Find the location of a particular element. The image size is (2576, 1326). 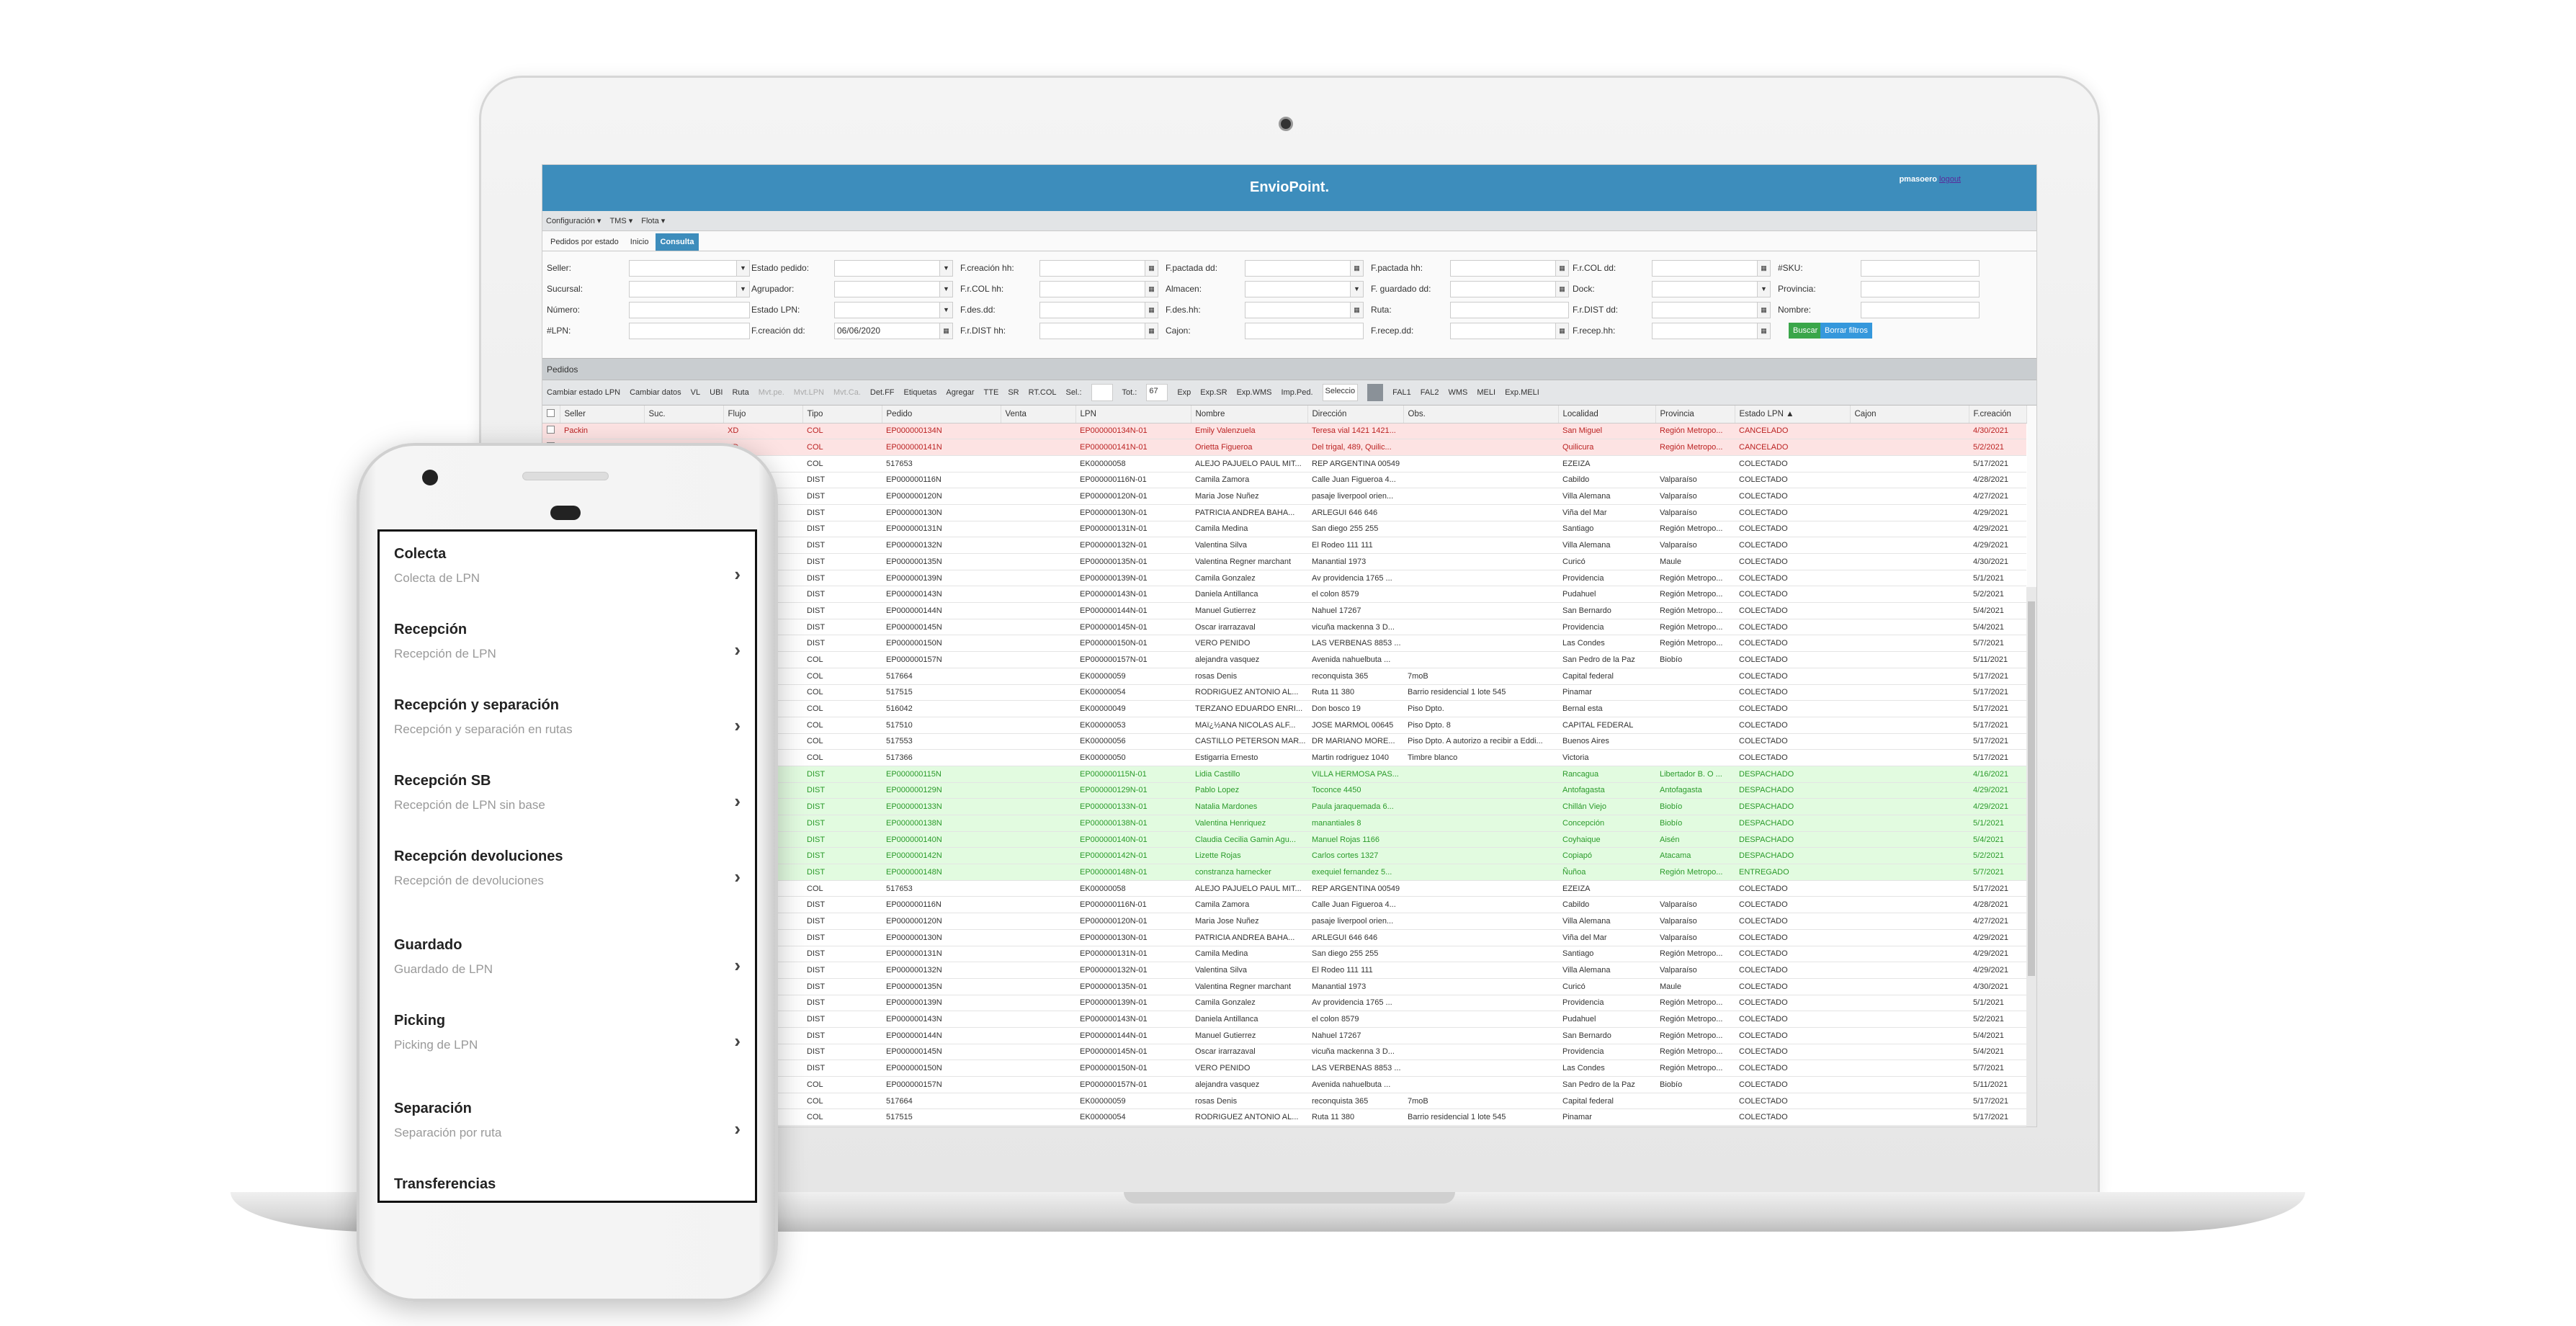

filter-input-fcreacindd: 06/06/2020 ▦ is located at coordinates (893, 331).